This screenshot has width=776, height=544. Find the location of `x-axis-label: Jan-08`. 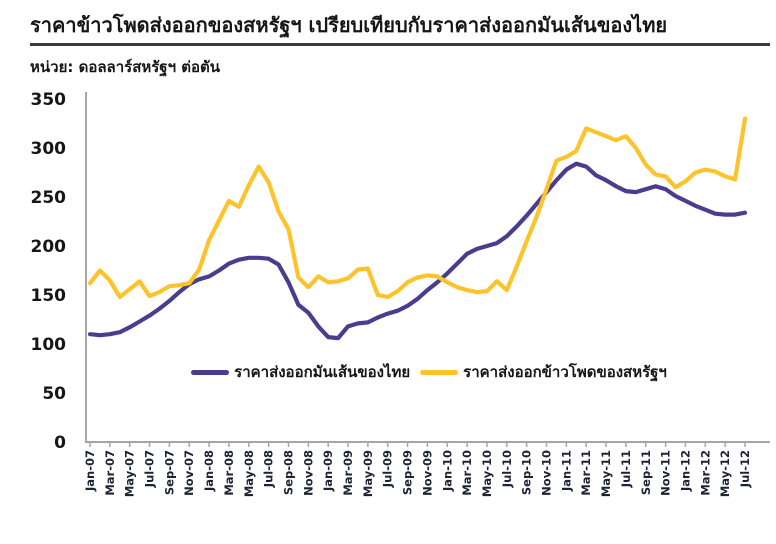

x-axis-label: Jan-08 is located at coordinates (209, 471).